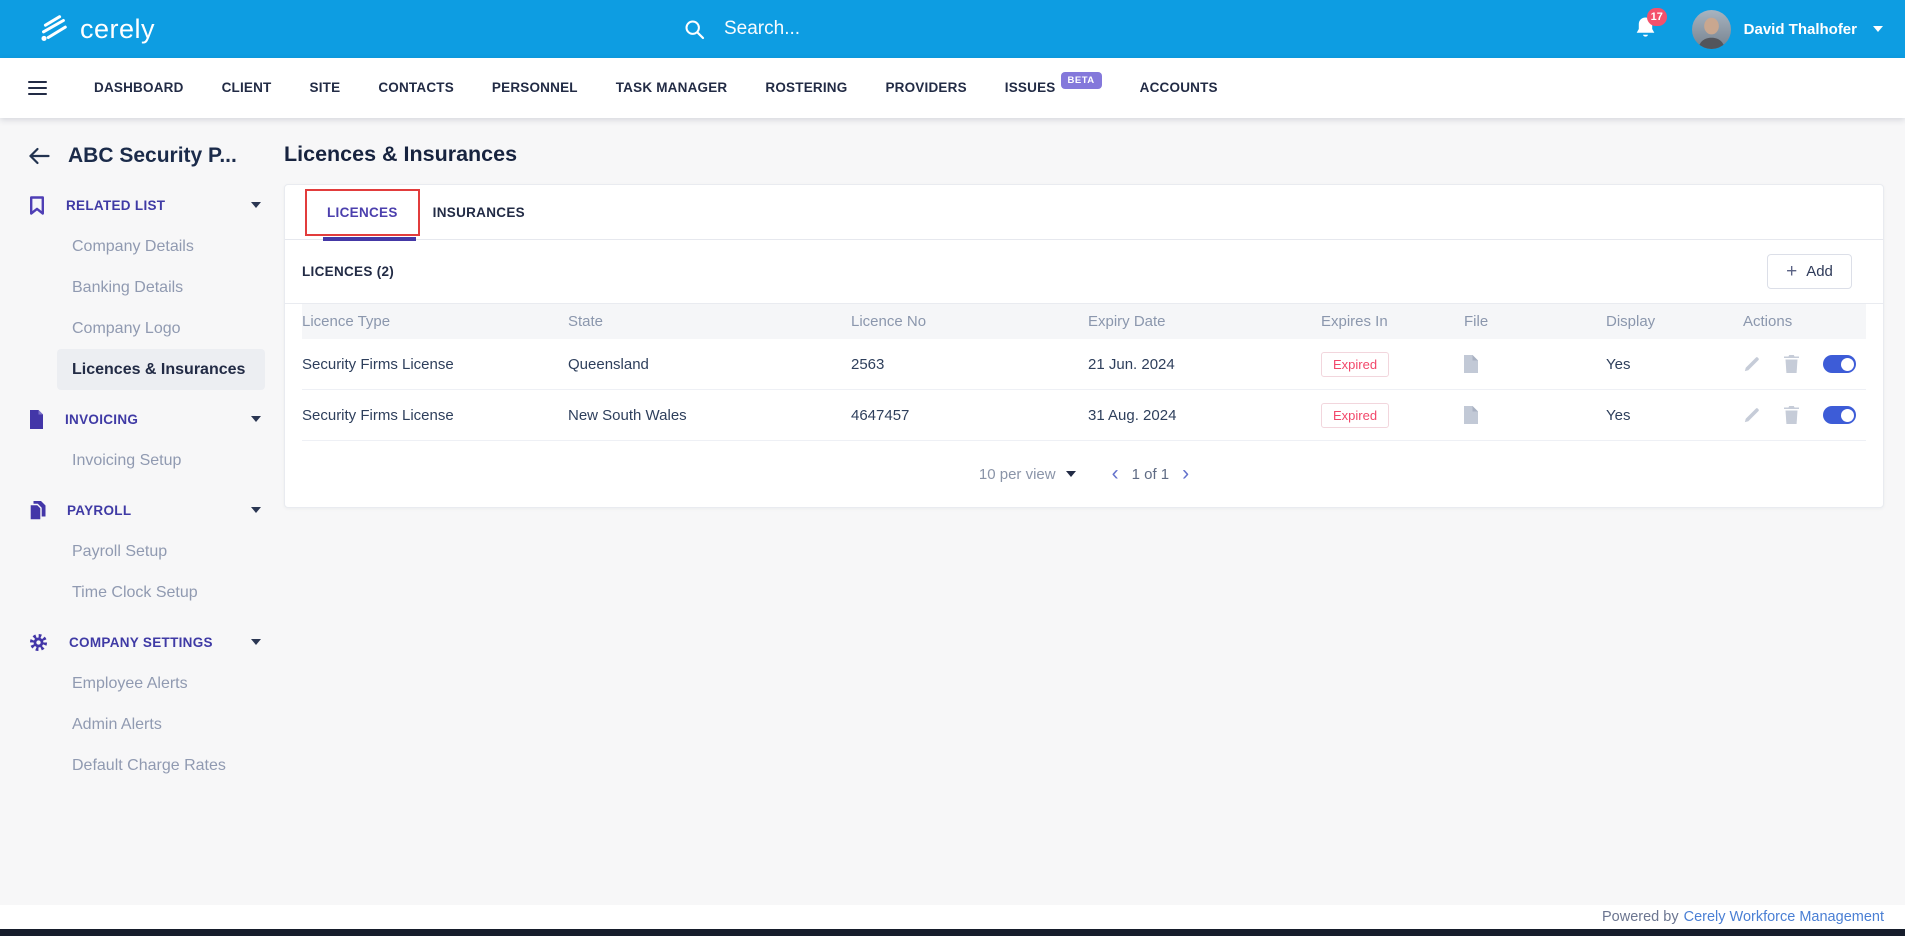 This screenshot has width=1905, height=936. I want to click on nav-task-manager: TASK MANAGER, so click(671, 87).